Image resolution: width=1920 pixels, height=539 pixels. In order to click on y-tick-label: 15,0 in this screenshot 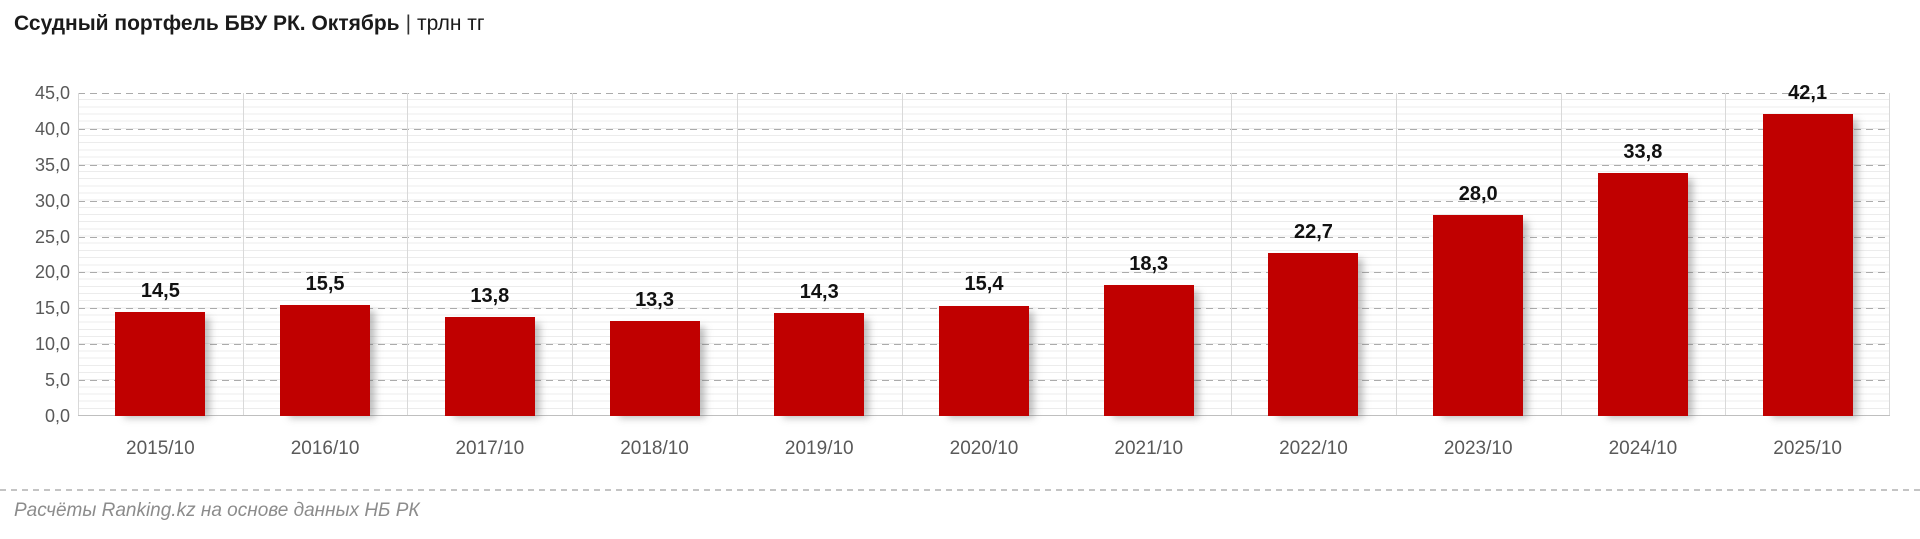, I will do `click(52, 308)`.